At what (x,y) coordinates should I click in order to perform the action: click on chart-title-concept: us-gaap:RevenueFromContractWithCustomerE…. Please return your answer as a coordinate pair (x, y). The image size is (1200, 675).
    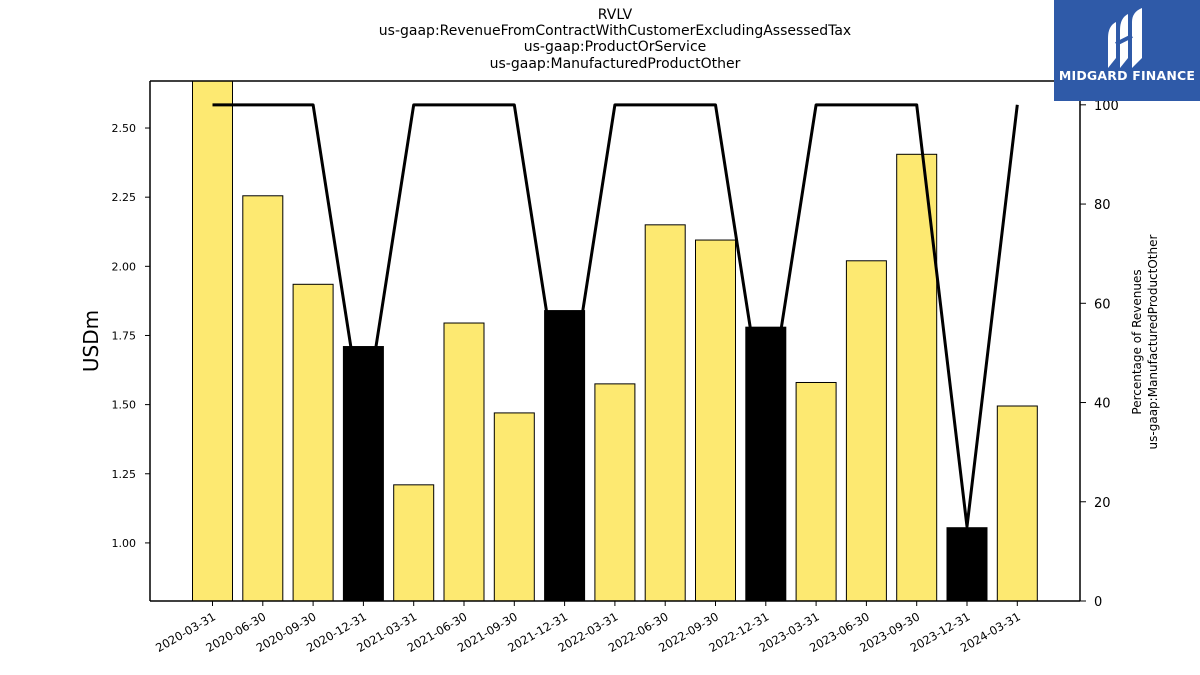
    Looking at the image, I should click on (615, 31).